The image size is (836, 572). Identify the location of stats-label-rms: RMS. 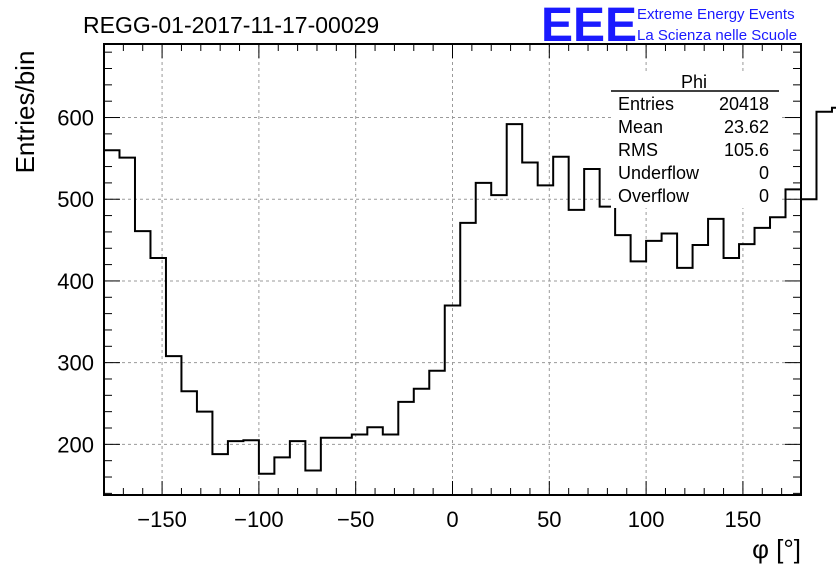
(638, 150).